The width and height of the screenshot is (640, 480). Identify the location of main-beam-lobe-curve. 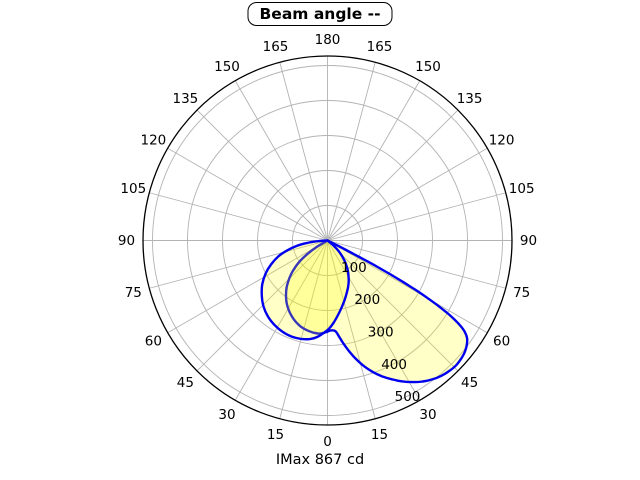
(376, 311).